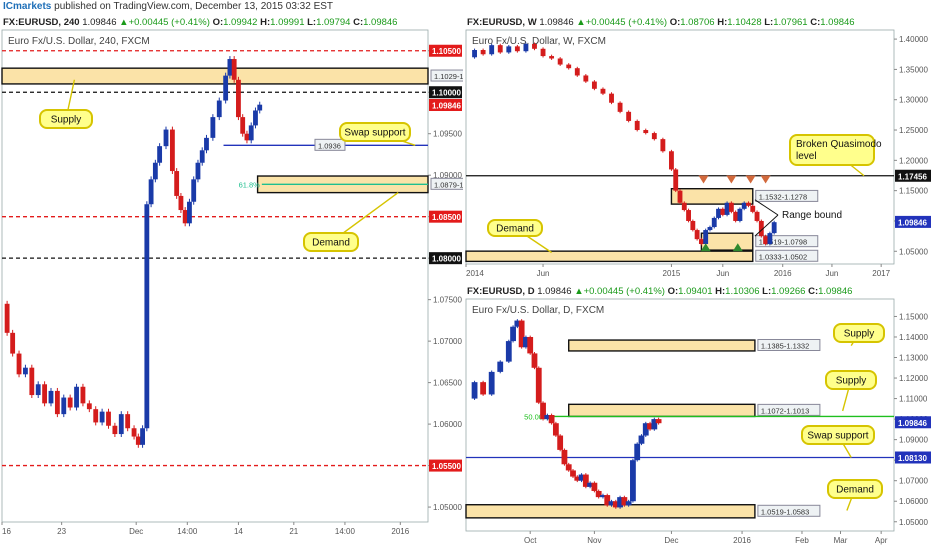 The width and height of the screenshot is (932, 550). I want to click on price-tag-label: 1.17456, so click(912, 176).